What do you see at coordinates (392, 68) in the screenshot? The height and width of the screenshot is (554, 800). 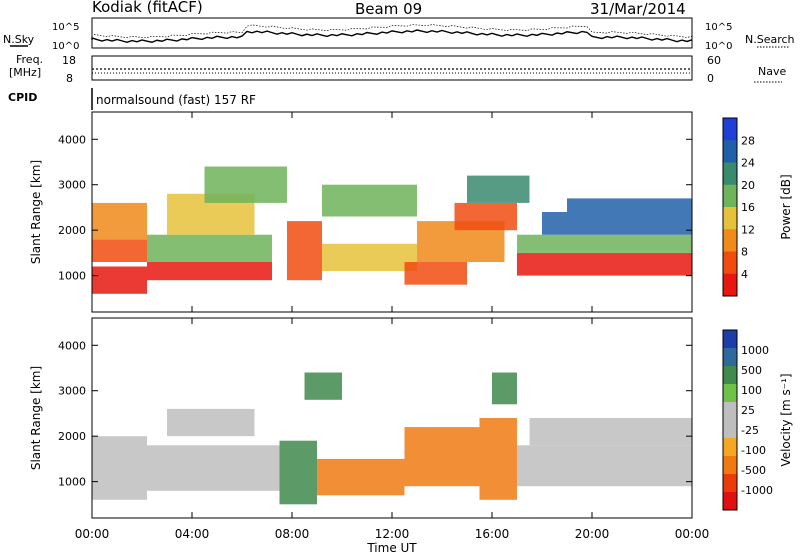 I see `freq-panel-frame` at bounding box center [392, 68].